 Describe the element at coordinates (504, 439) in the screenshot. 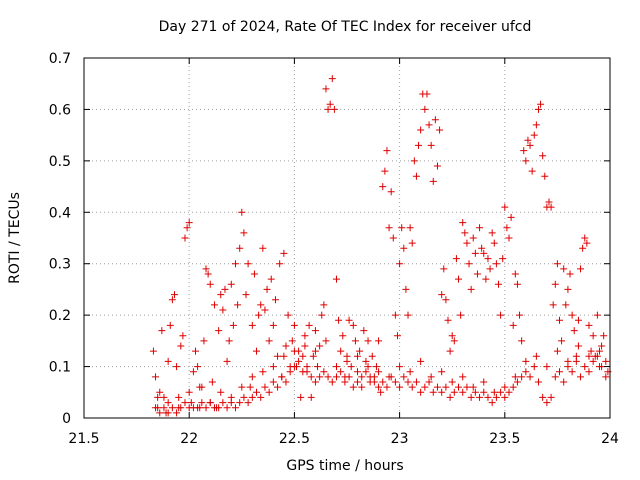

I see `x-tick-label: 23.5` at that location.